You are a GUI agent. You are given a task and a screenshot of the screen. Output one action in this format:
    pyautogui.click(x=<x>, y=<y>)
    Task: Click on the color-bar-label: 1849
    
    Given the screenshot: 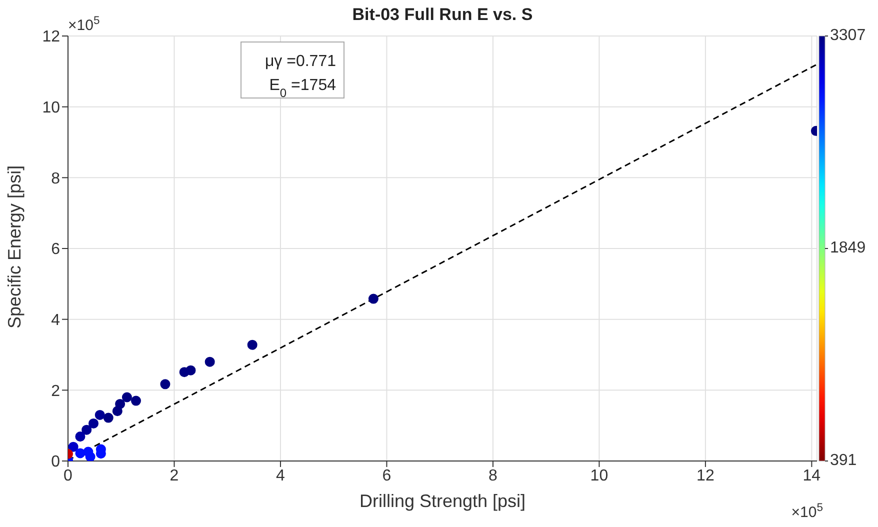 What is the action you would take?
    pyautogui.click(x=848, y=248)
    